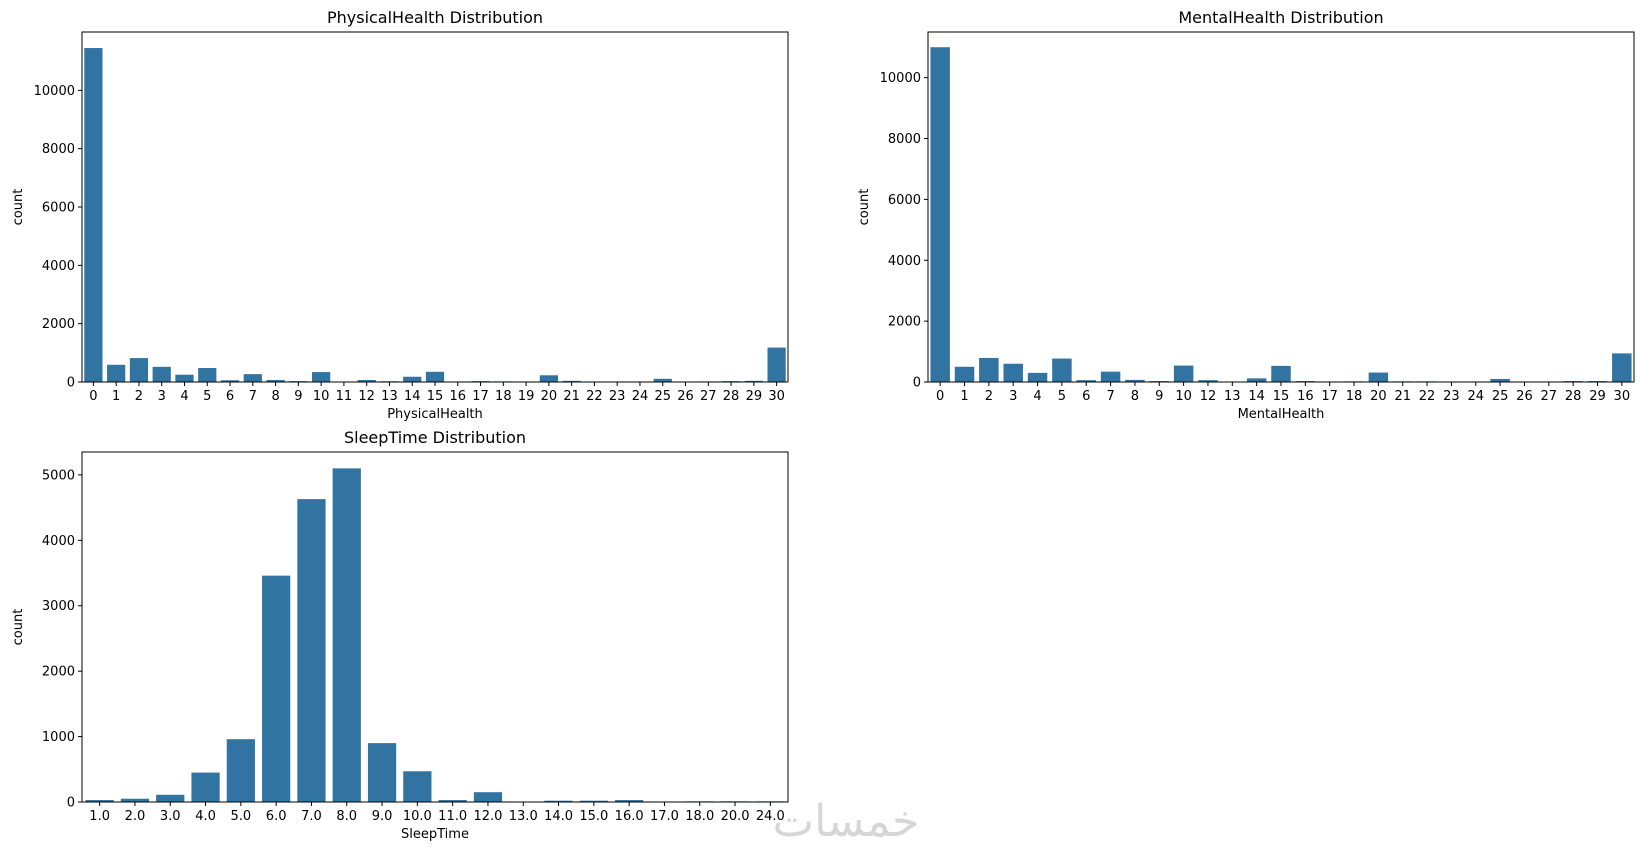 This screenshot has width=1643, height=855. I want to click on bar-8.0, so click(346, 635).